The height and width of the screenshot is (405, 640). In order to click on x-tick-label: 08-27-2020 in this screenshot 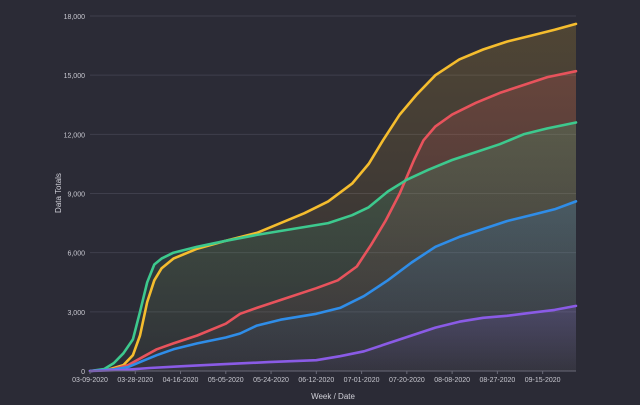, I will do `click(497, 380)`.